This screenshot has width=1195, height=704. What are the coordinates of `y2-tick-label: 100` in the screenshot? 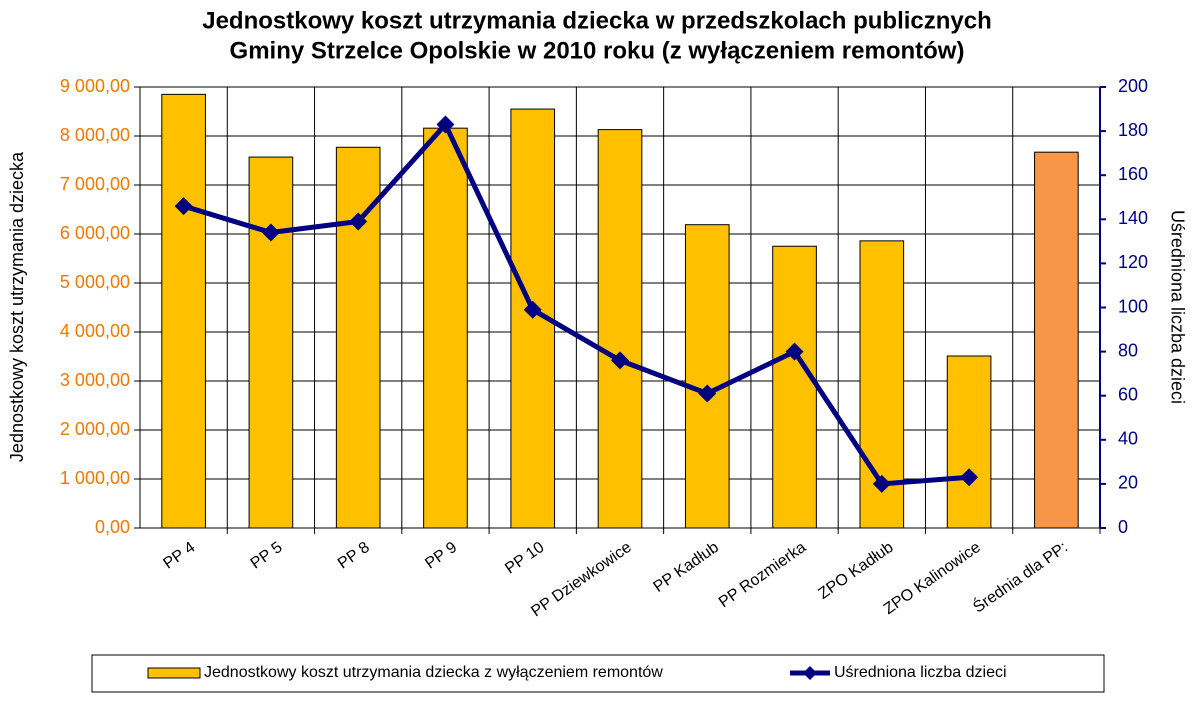 It's located at (1133, 306).